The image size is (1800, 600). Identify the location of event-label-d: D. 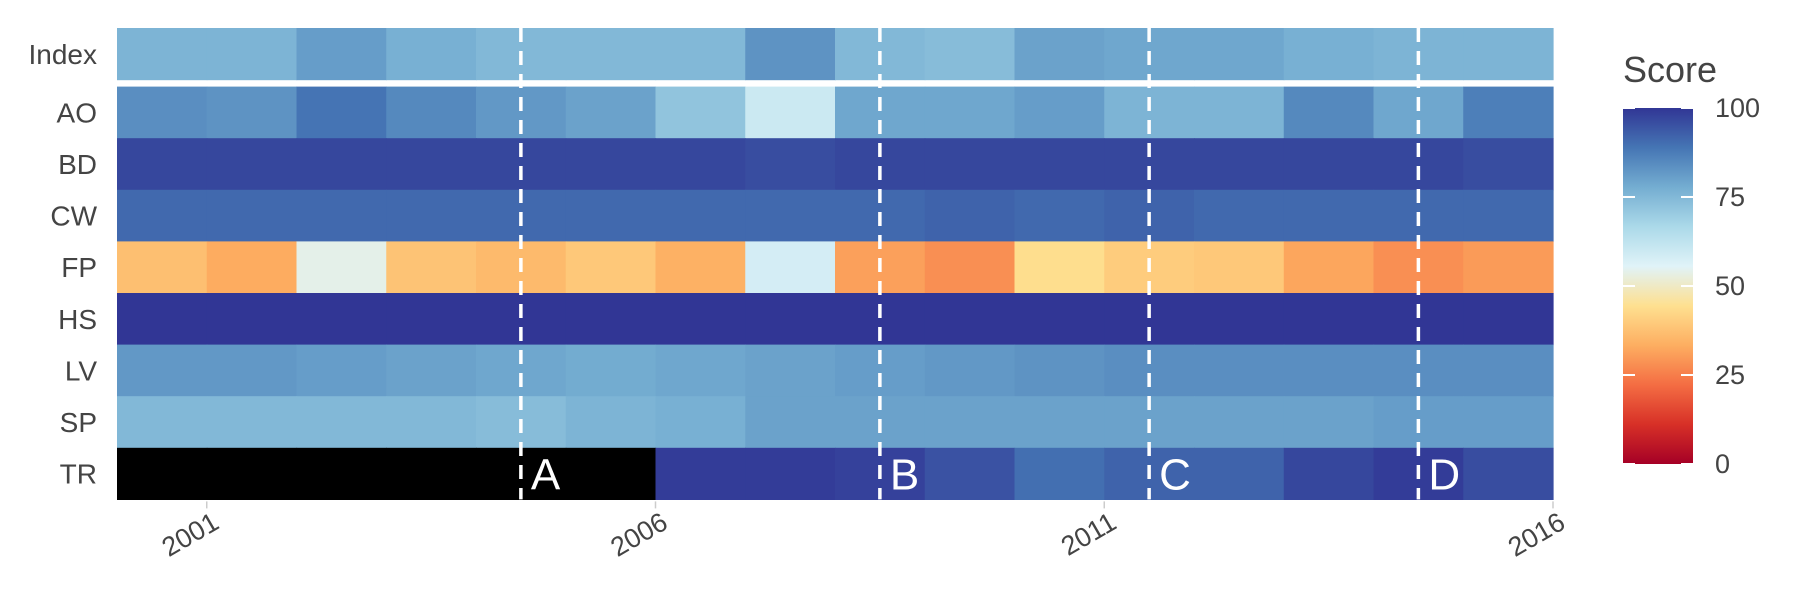
(1444, 475).